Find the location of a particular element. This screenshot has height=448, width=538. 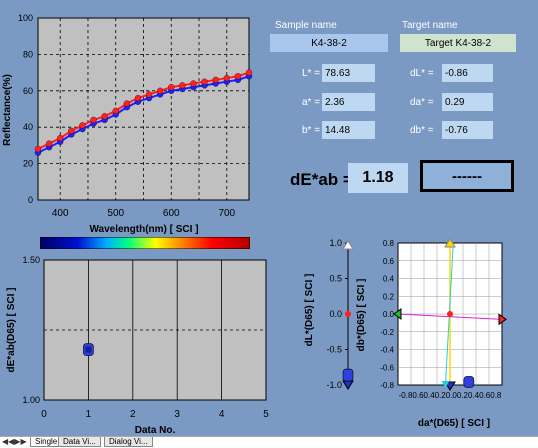

dL-data-point is located at coordinates (348, 375).